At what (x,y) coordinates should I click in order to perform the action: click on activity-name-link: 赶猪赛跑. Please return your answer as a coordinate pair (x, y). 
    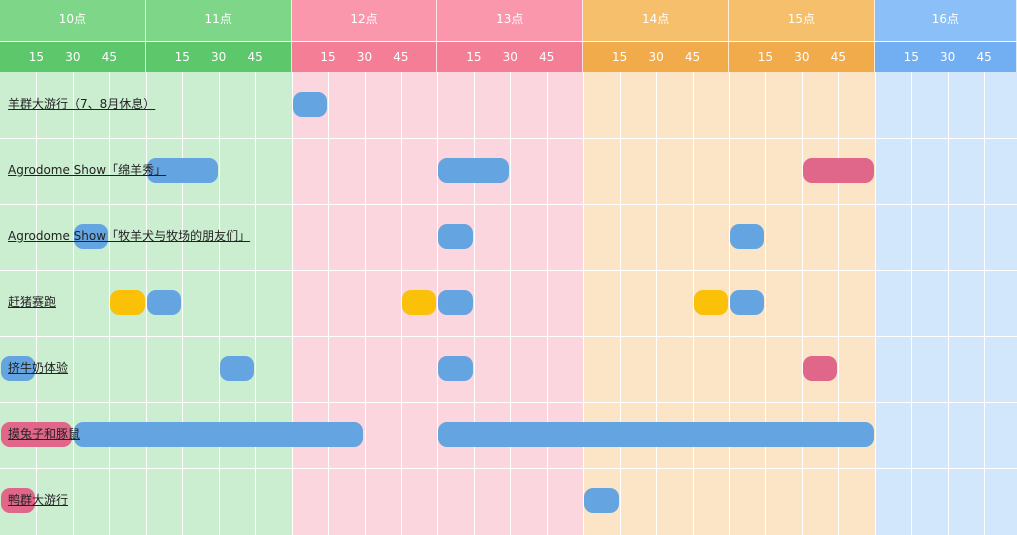
    Looking at the image, I should click on (32, 302).